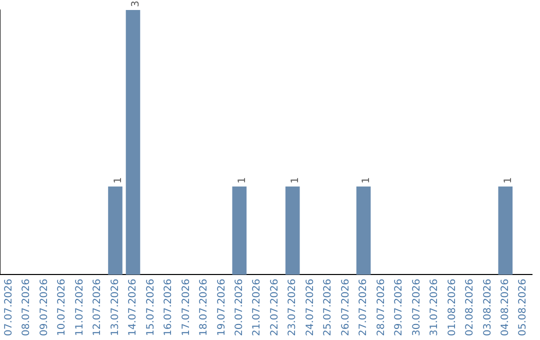 The image size is (540, 340). What do you see at coordinates (26, 307) in the screenshot?
I see `x-tick-label: 08.07.2026` at bounding box center [26, 307].